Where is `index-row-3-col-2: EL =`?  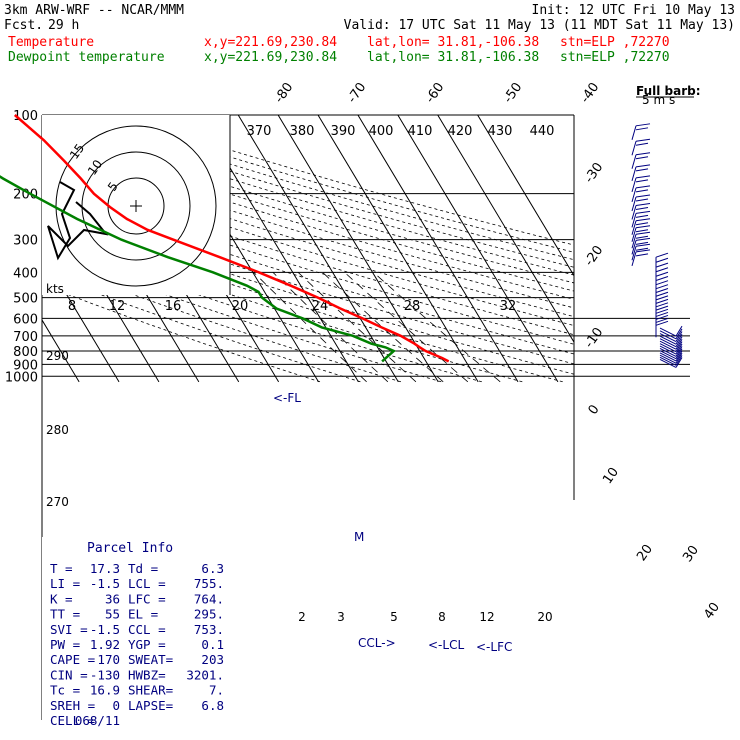
index-row-3-col-2: EL = is located at coordinates (143, 614).